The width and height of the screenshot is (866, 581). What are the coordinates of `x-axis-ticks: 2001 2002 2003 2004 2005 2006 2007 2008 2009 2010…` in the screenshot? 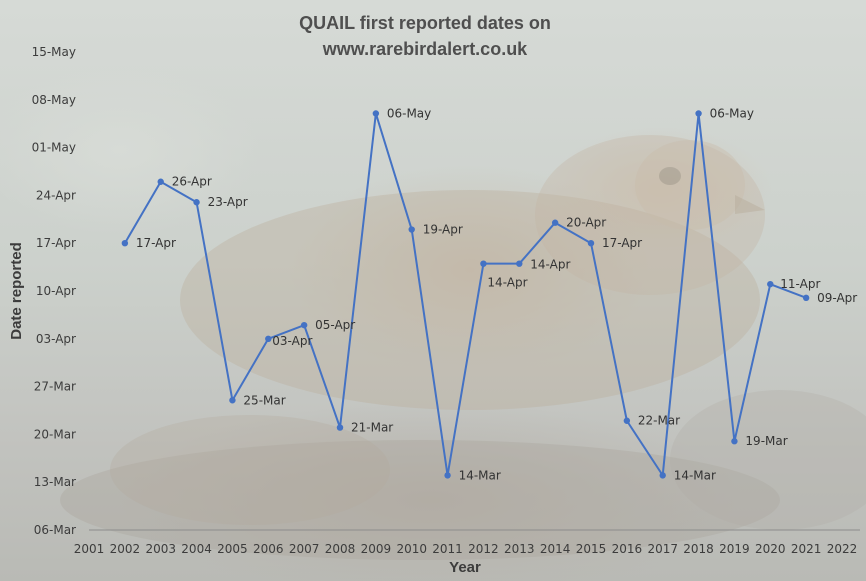 It's located at (466, 549).